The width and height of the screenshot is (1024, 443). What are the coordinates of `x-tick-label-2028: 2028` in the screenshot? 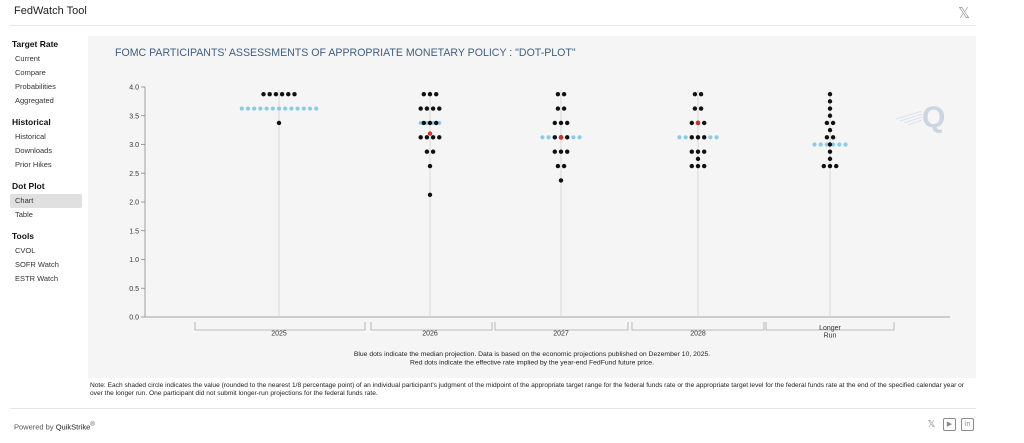 It's located at (698, 334).